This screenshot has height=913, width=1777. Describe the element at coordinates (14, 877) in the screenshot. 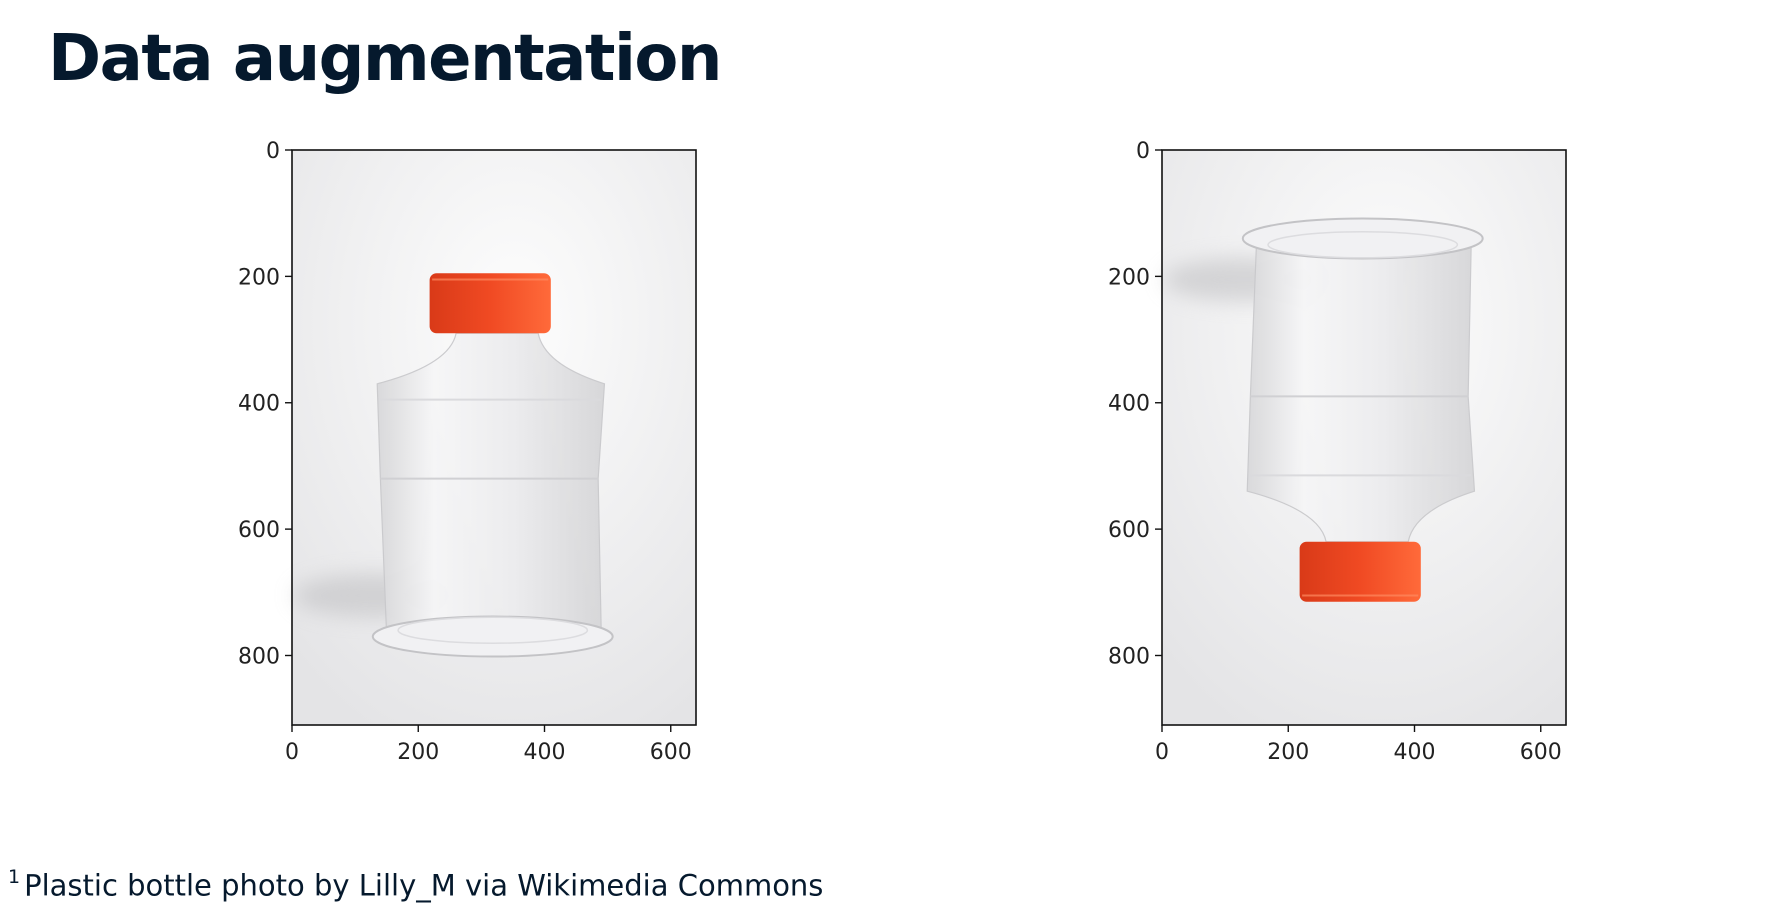

I see `footnote-marker: 1` at that location.